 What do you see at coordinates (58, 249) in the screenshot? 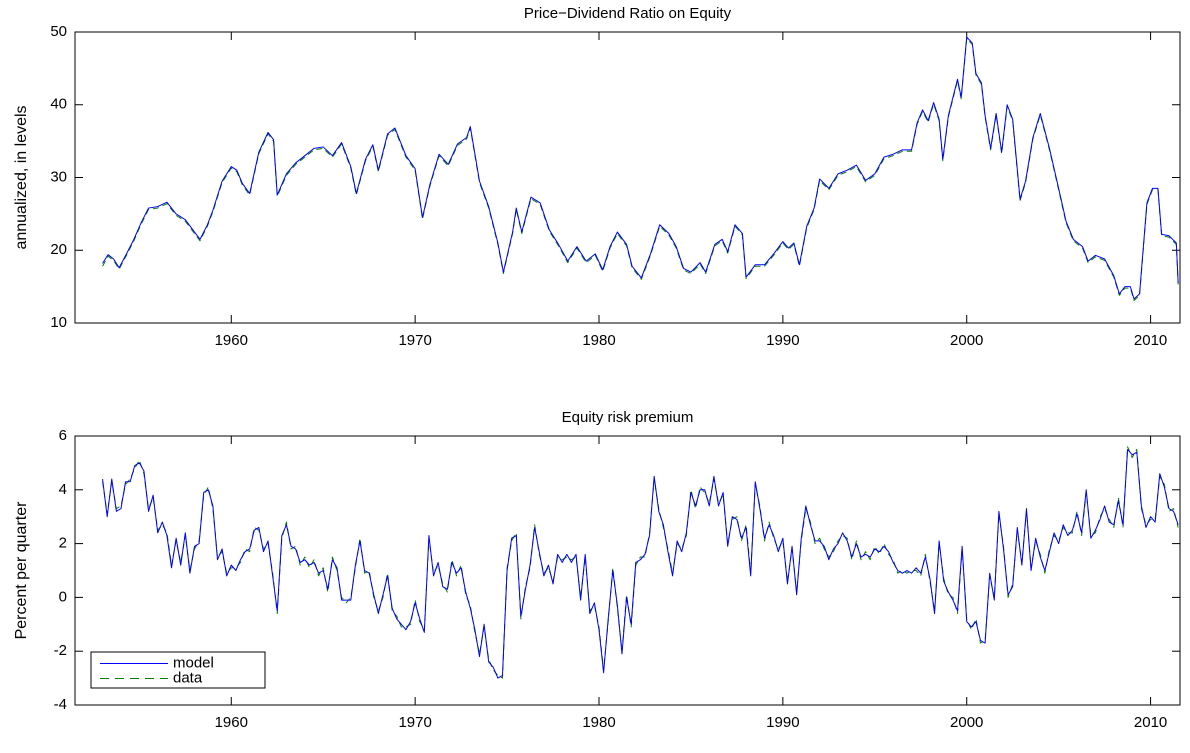
I see `y-tick-label: 20` at bounding box center [58, 249].